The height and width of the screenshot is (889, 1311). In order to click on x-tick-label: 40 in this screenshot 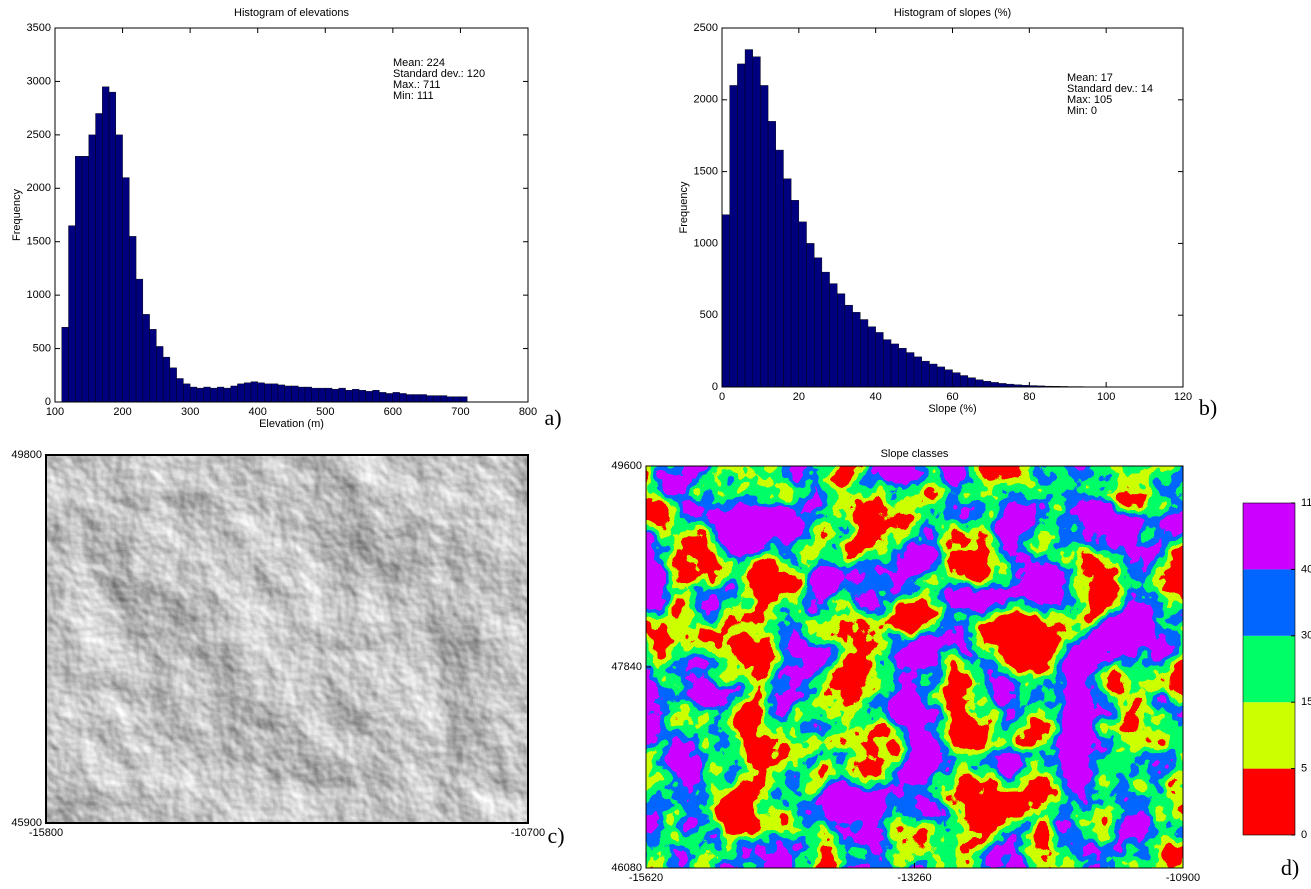, I will do `click(876, 397)`.